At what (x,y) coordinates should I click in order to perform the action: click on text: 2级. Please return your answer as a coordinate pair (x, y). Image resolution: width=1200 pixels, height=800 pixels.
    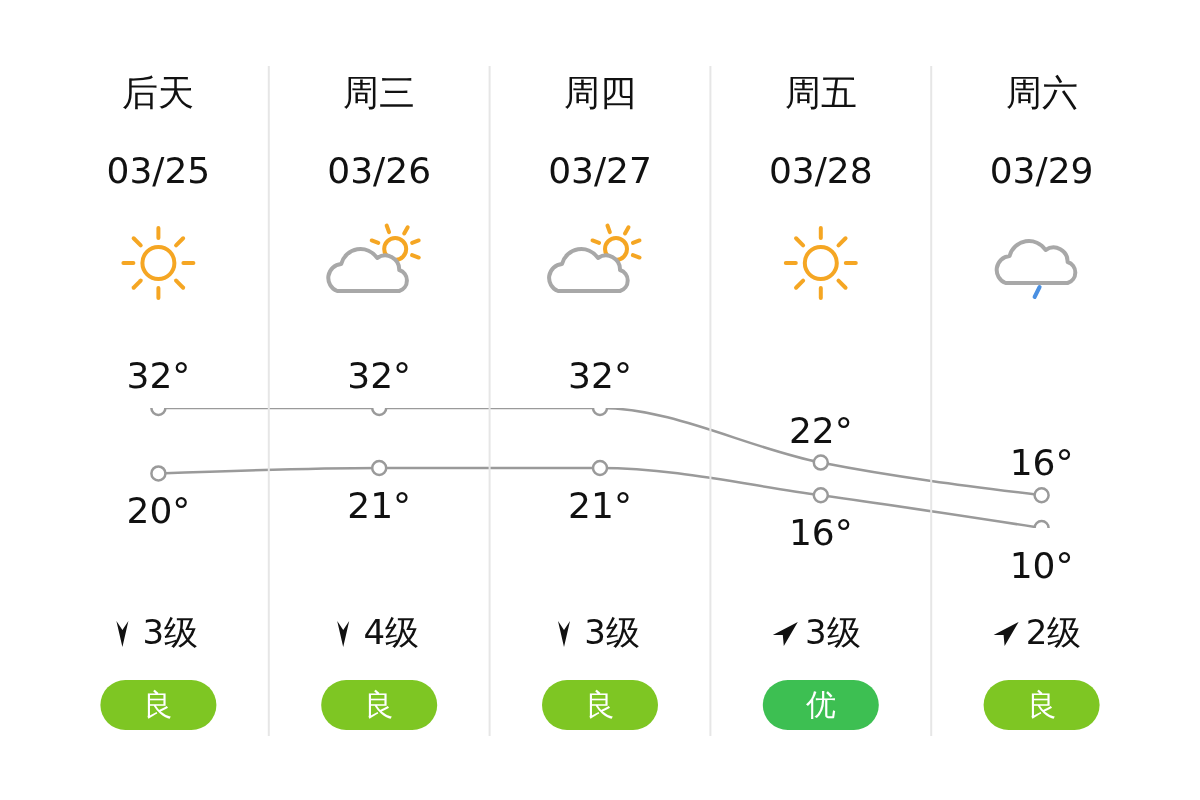
    Looking at the image, I should click on (1053, 631).